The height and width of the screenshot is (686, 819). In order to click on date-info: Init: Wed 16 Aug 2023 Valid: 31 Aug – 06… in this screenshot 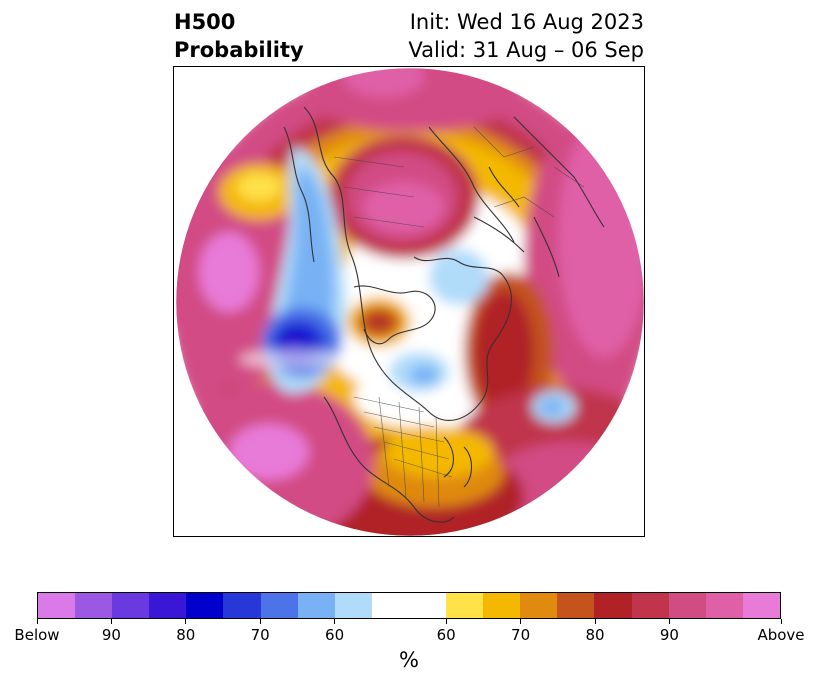, I will do `click(526, 36)`.